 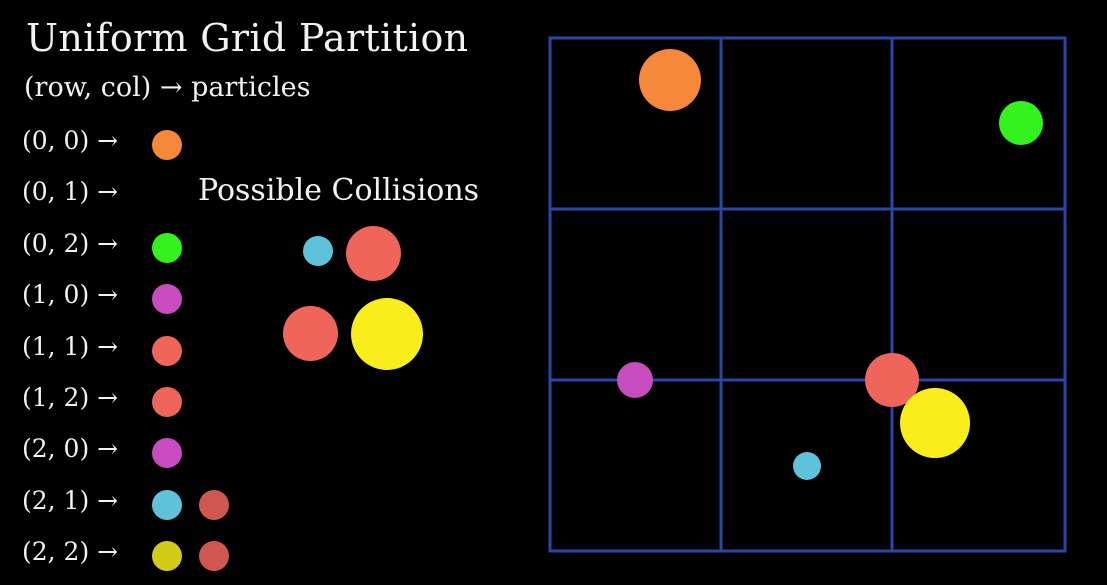 What do you see at coordinates (807, 466) in the screenshot?
I see `grid-particle-cyan` at bounding box center [807, 466].